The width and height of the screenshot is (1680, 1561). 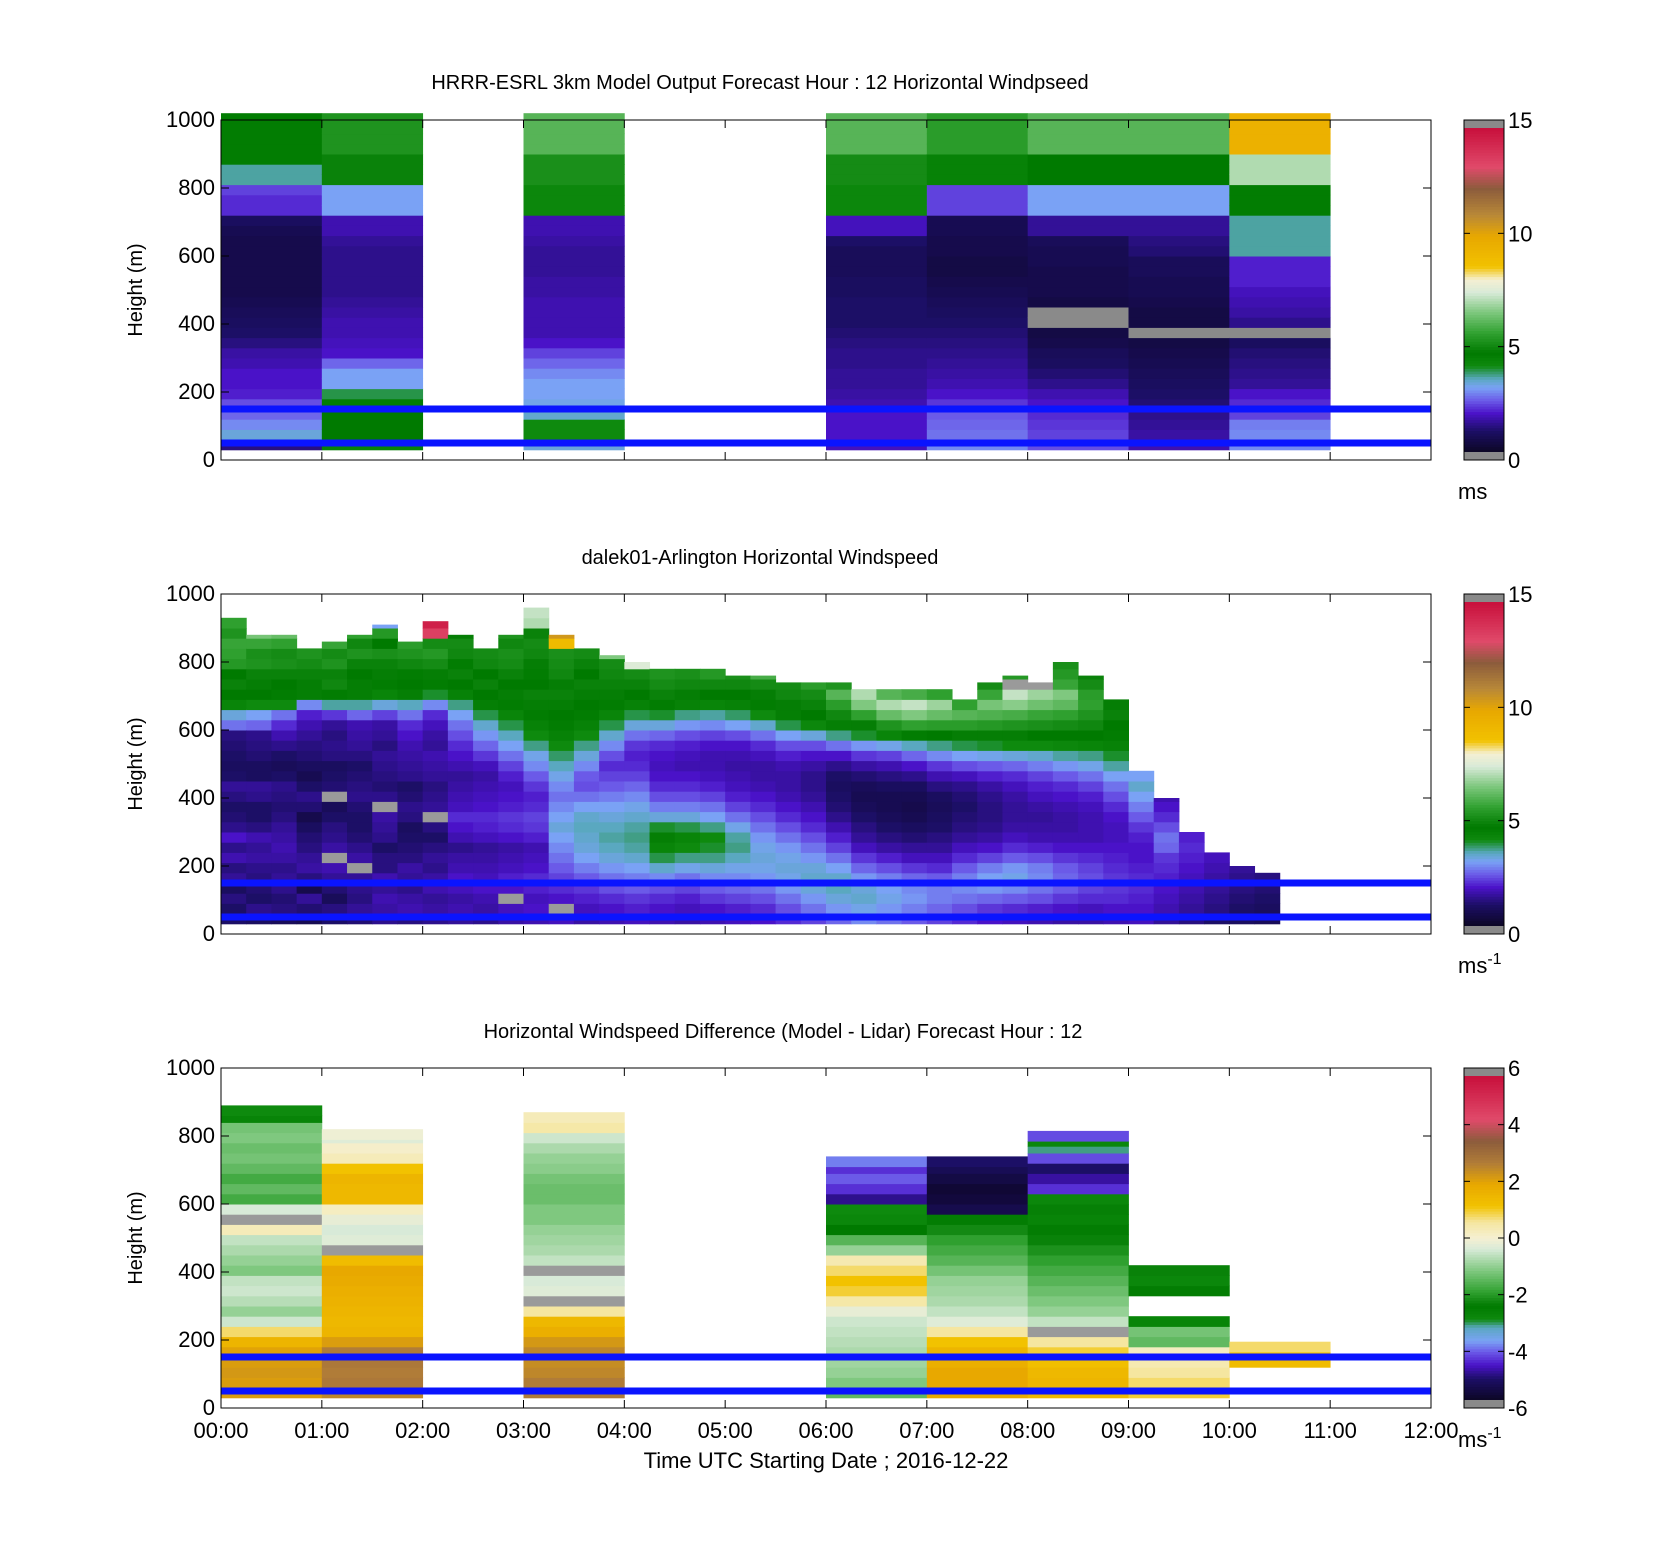 What do you see at coordinates (190, 1067) in the screenshot?
I see `y-tick-label: 1000` at bounding box center [190, 1067].